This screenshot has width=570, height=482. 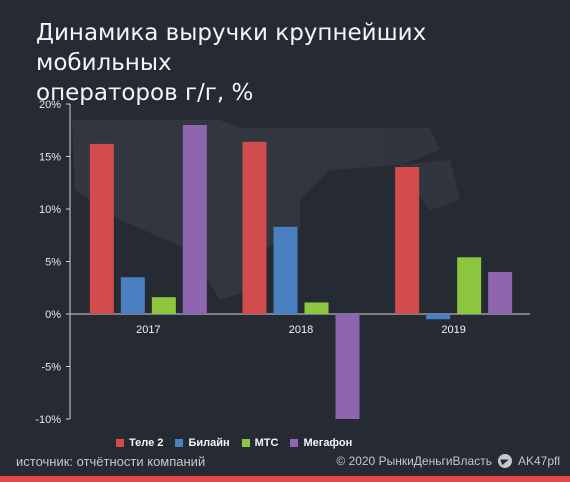 What do you see at coordinates (146, 443) in the screenshot?
I see `legend-label: Теле 2` at bounding box center [146, 443].